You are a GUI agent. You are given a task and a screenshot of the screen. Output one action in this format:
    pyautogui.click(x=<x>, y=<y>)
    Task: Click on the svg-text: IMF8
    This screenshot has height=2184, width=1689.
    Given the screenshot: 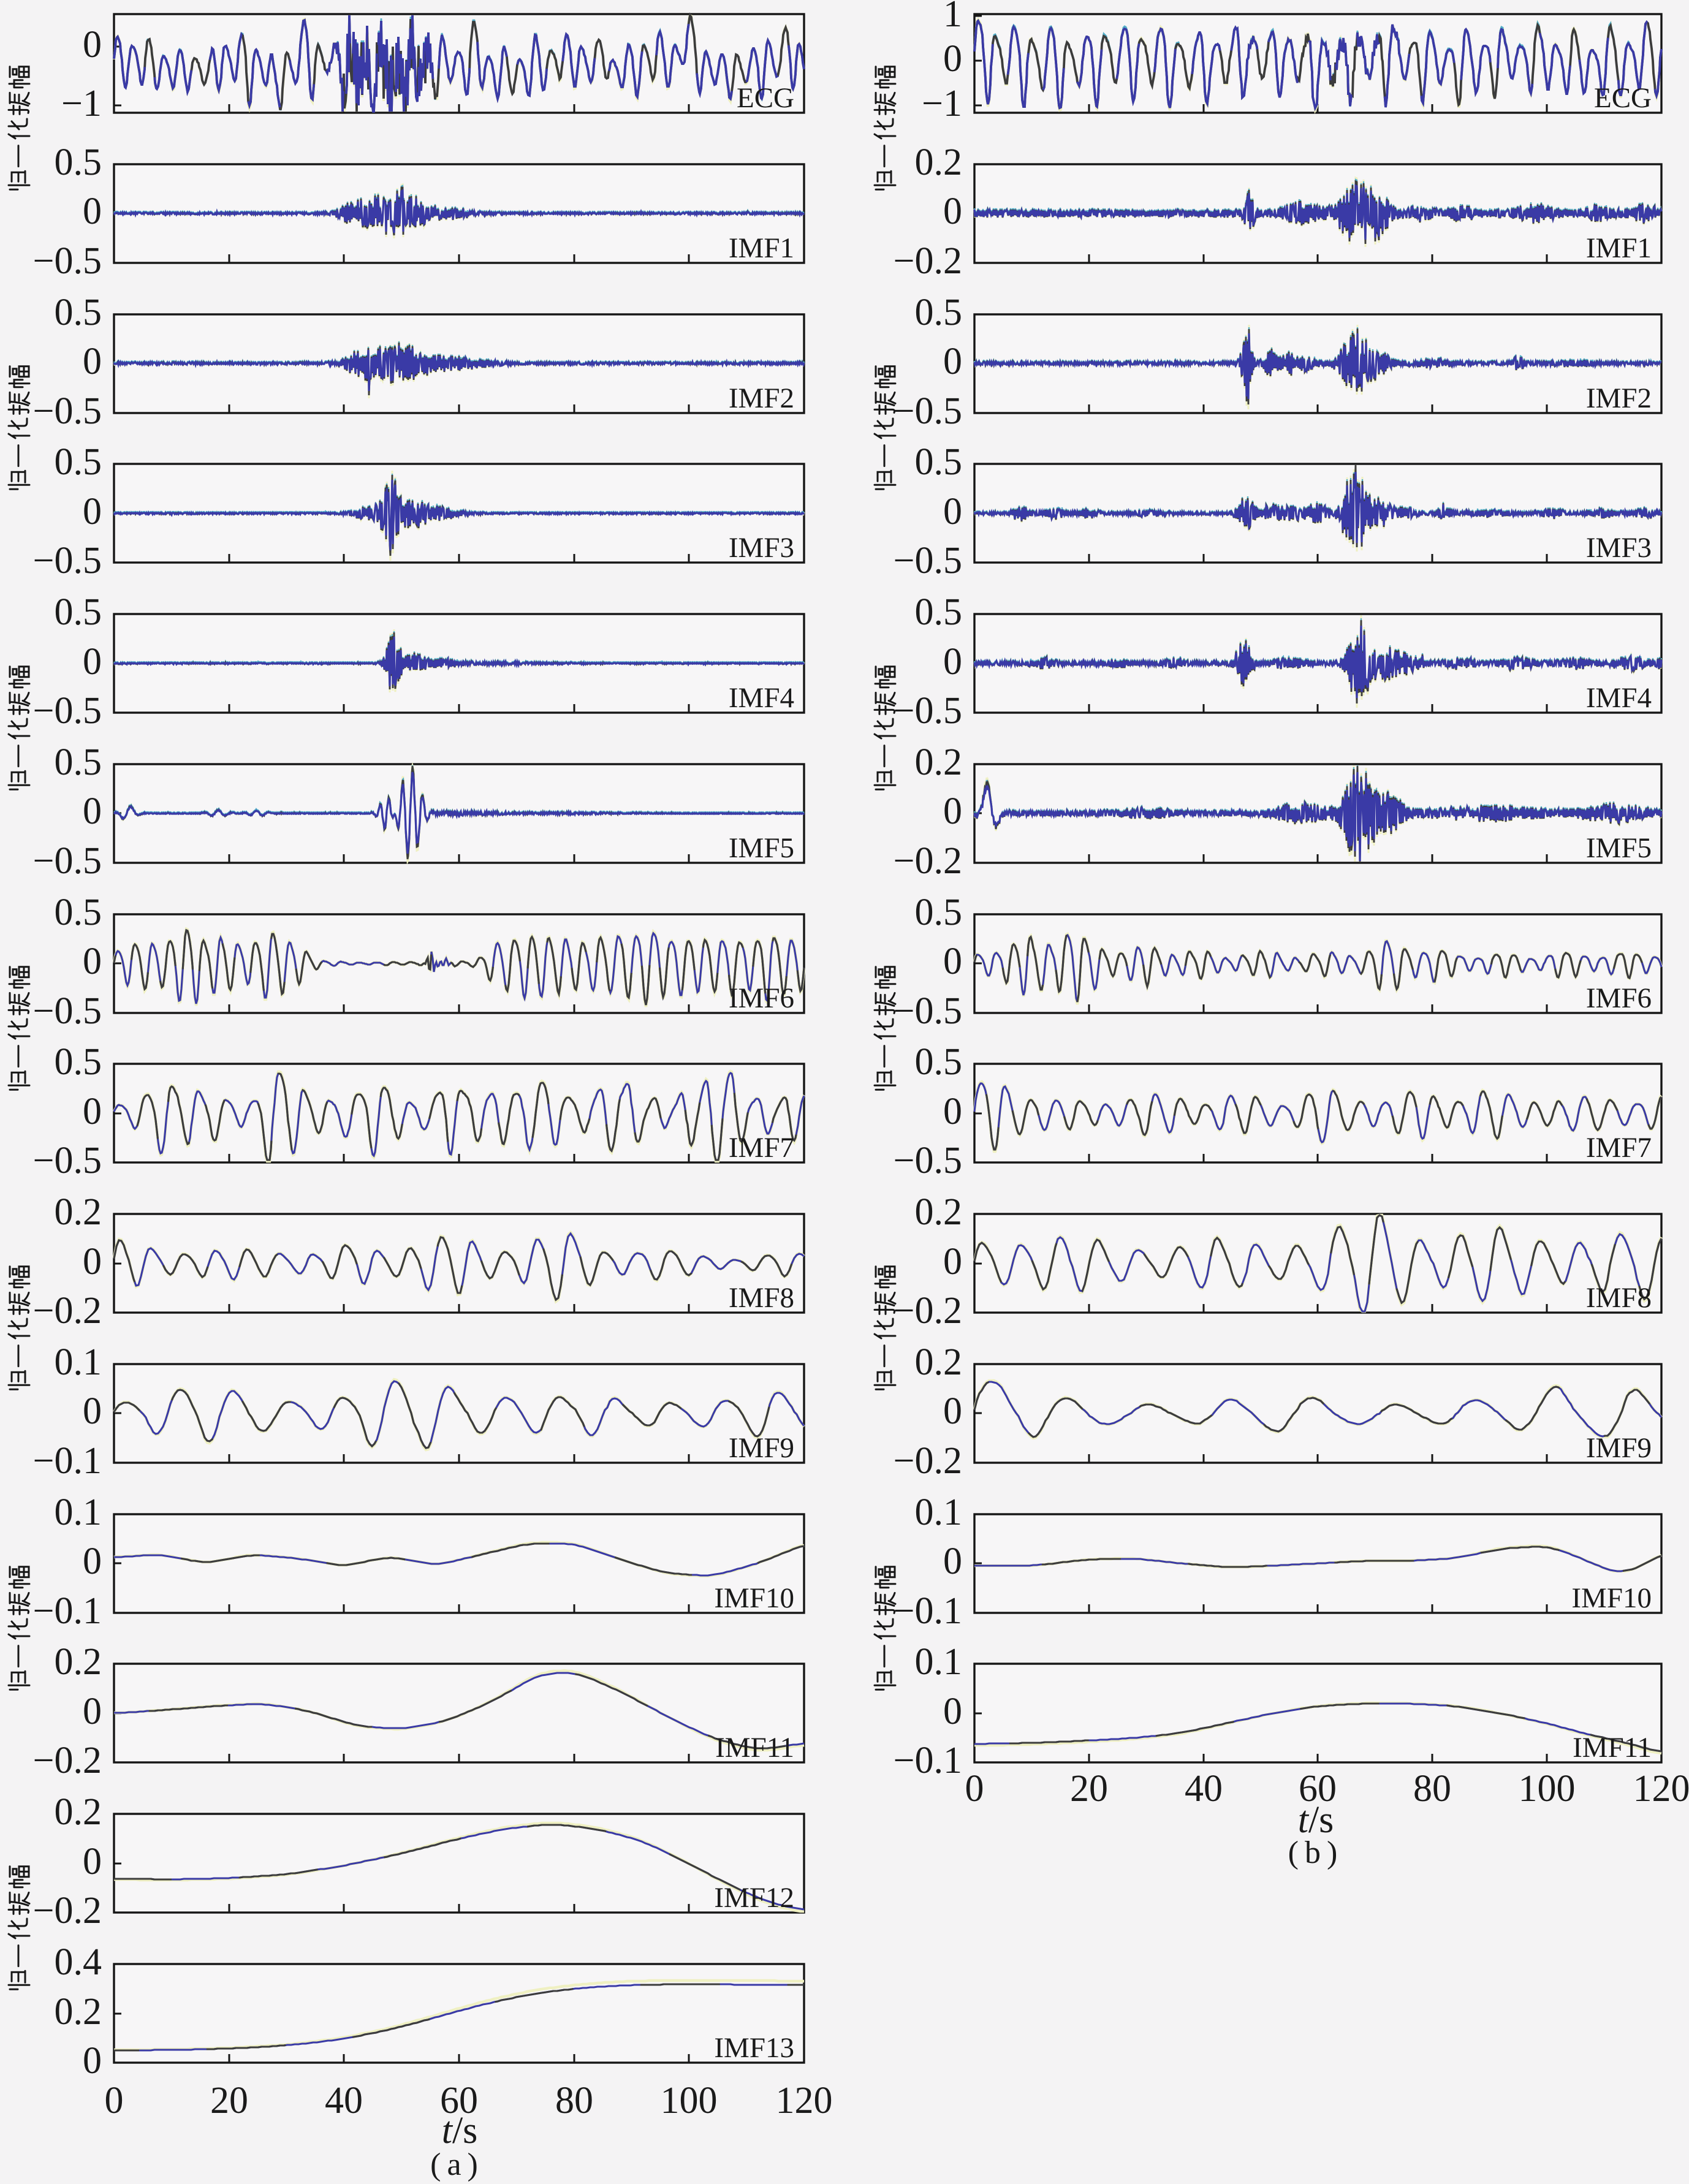 What is the action you would take?
    pyautogui.click(x=761, y=1298)
    